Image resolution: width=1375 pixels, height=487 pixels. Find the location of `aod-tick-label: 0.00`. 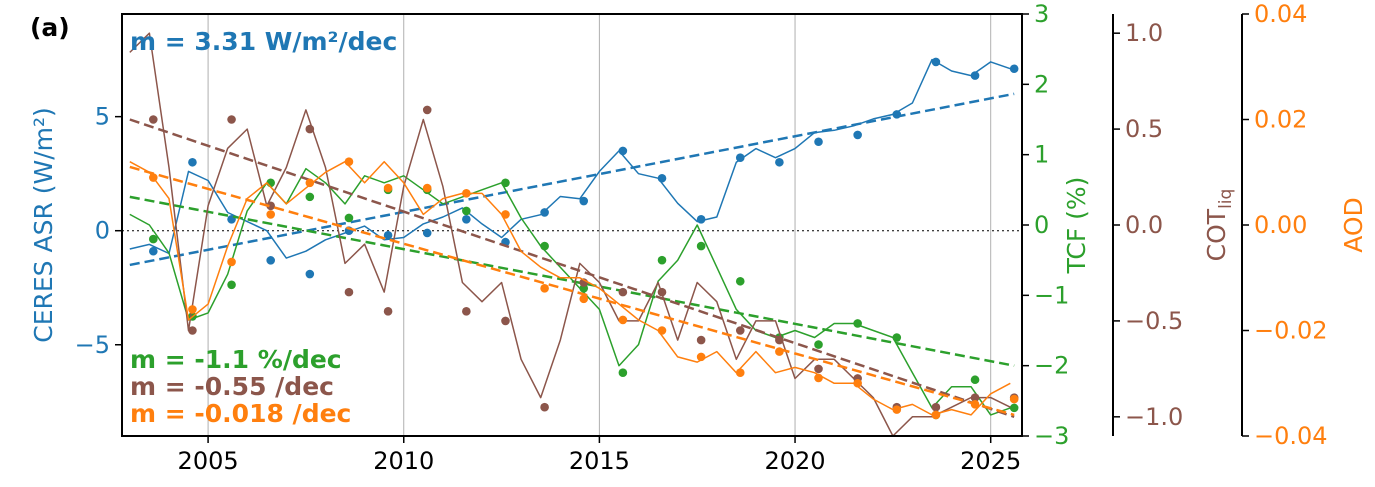

aod-tick-label: 0.00 is located at coordinates (1280, 225).